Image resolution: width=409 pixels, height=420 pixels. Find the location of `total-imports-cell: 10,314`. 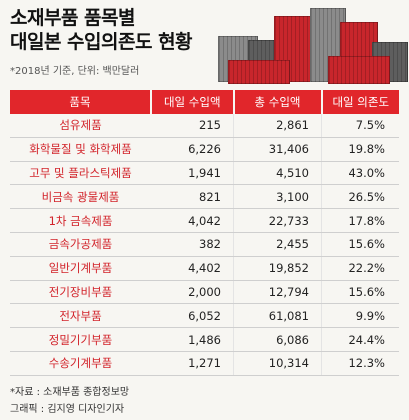

total-imports-cell: 10,314 is located at coordinates (277, 363).